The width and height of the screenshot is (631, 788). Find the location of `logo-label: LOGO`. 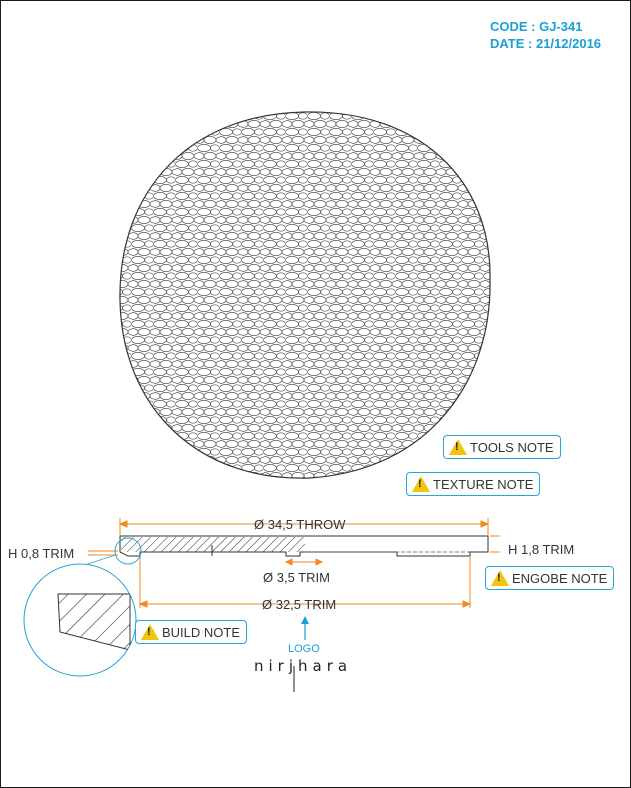

logo-label: LOGO is located at coordinates (304, 649).